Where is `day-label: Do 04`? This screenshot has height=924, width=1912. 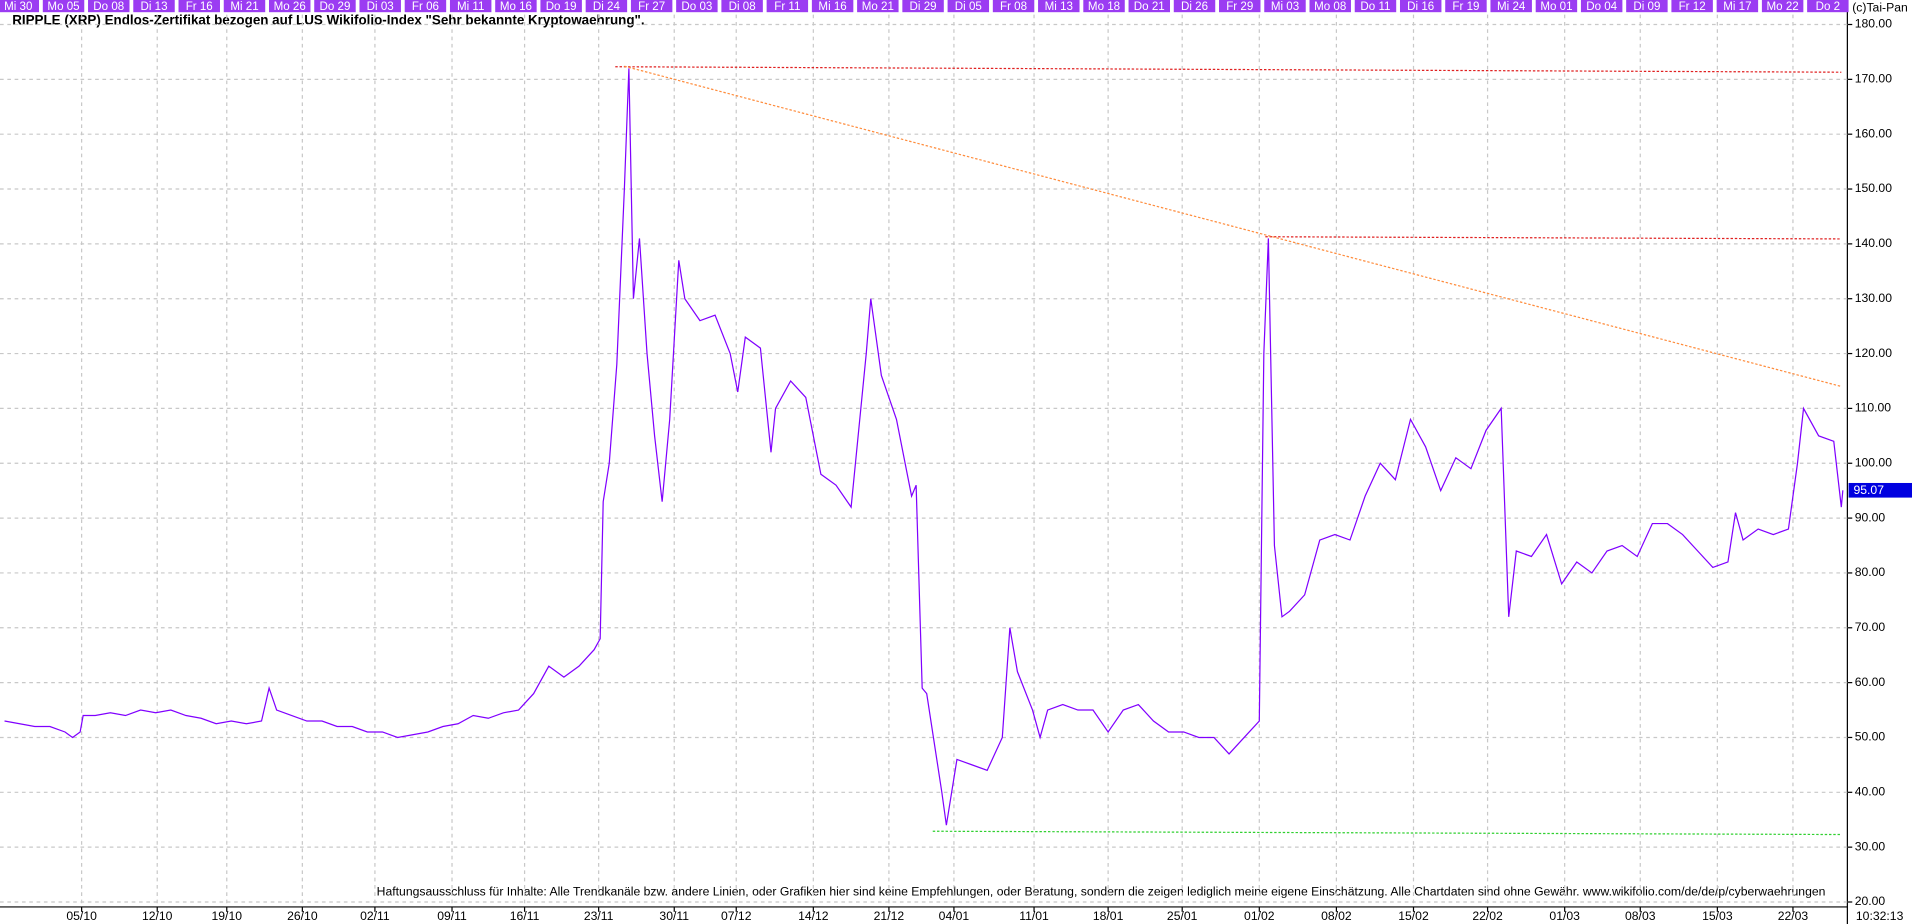 day-label: Do 04 is located at coordinates (1601, 7).